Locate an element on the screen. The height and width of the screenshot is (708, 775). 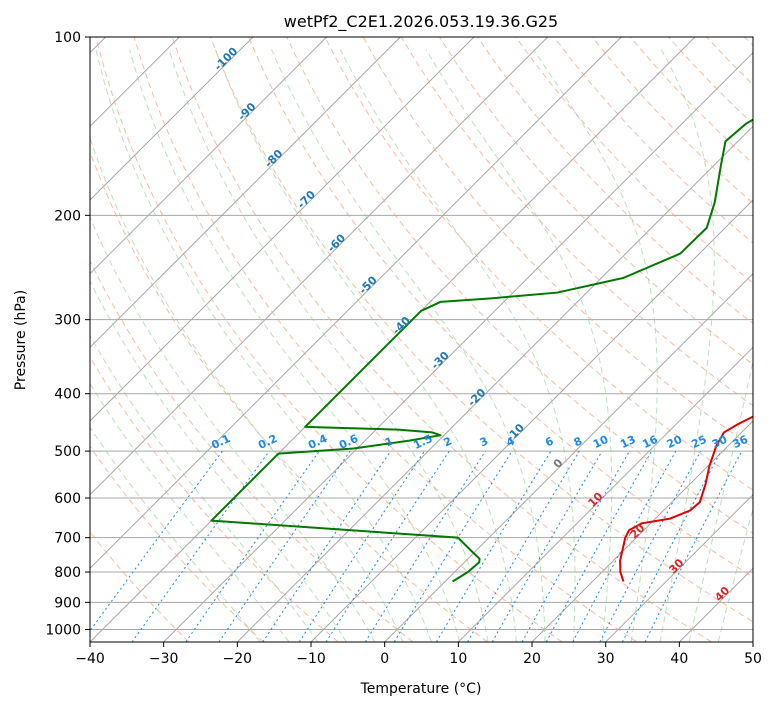
temperature-profile is located at coordinates (686, 498).